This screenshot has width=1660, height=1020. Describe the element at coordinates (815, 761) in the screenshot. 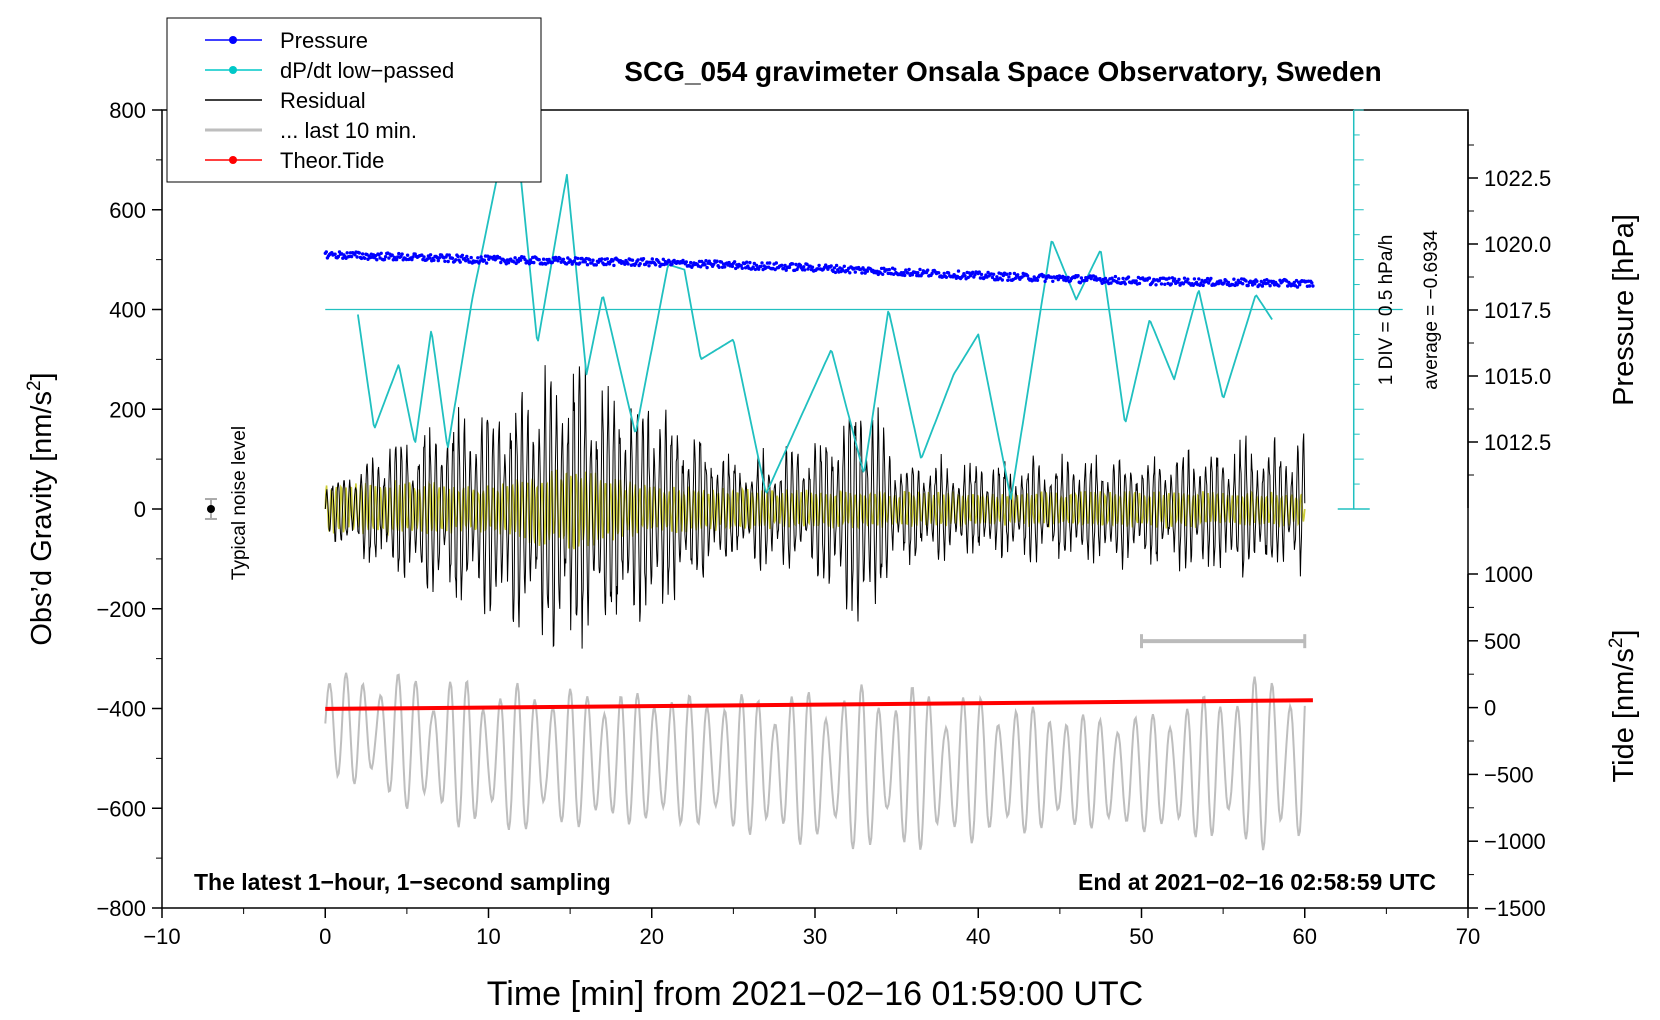

I see `last10-min-line` at that location.